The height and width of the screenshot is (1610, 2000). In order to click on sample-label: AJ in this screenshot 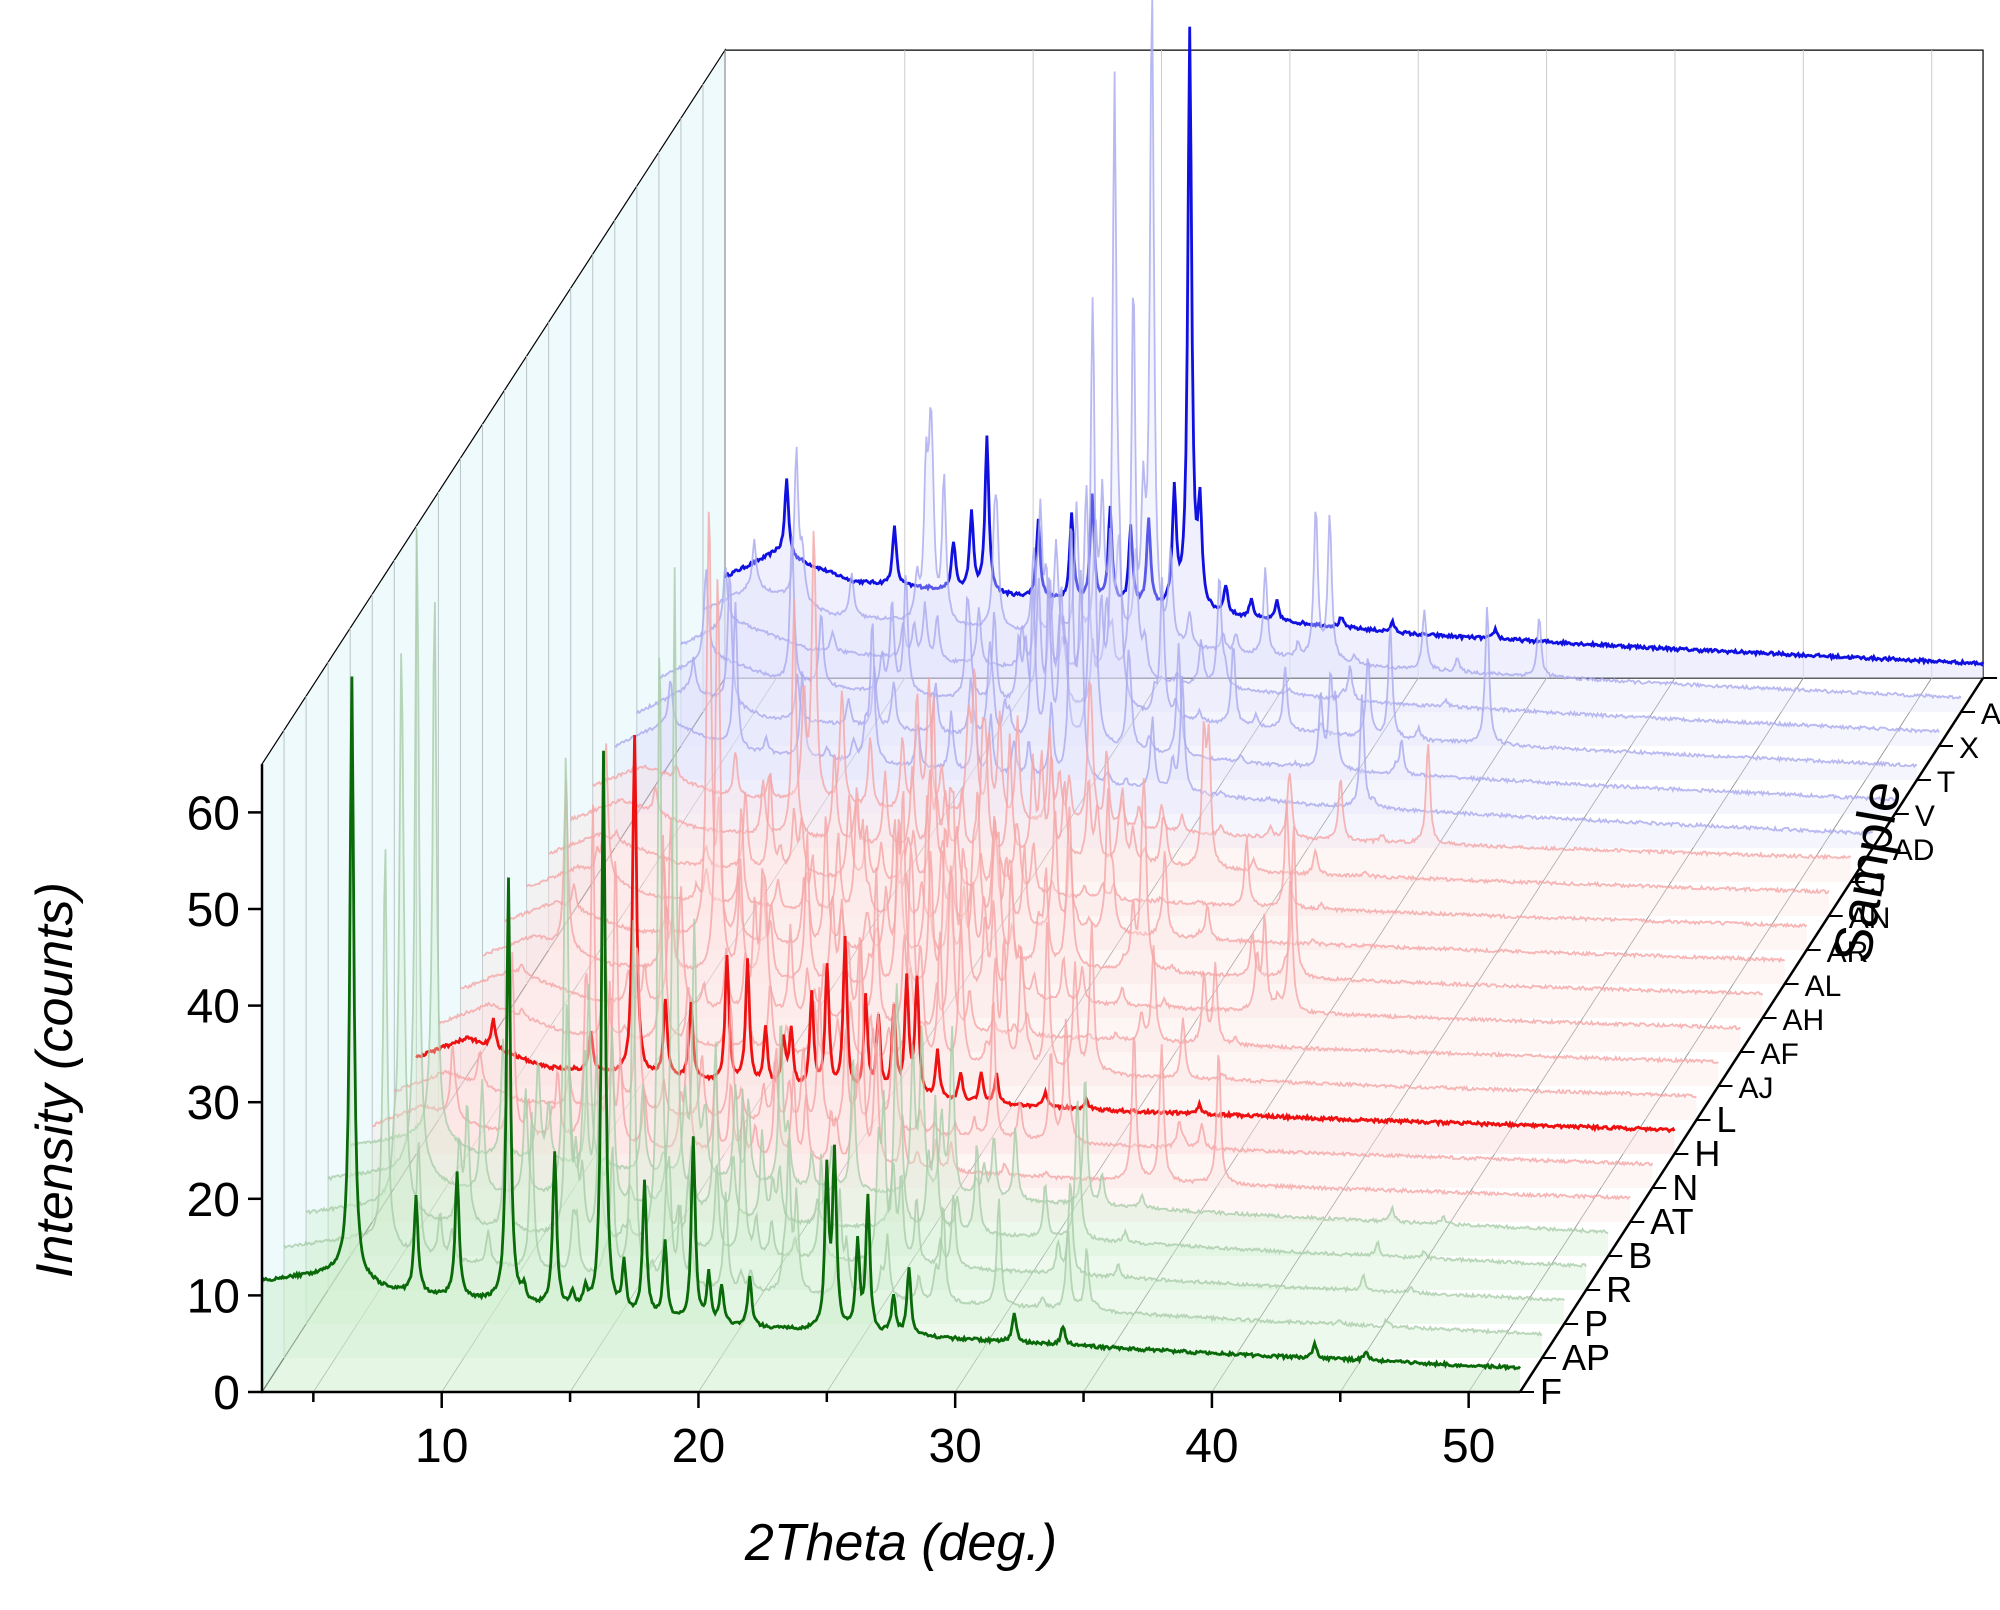, I will do `click(1755, 1088)`.